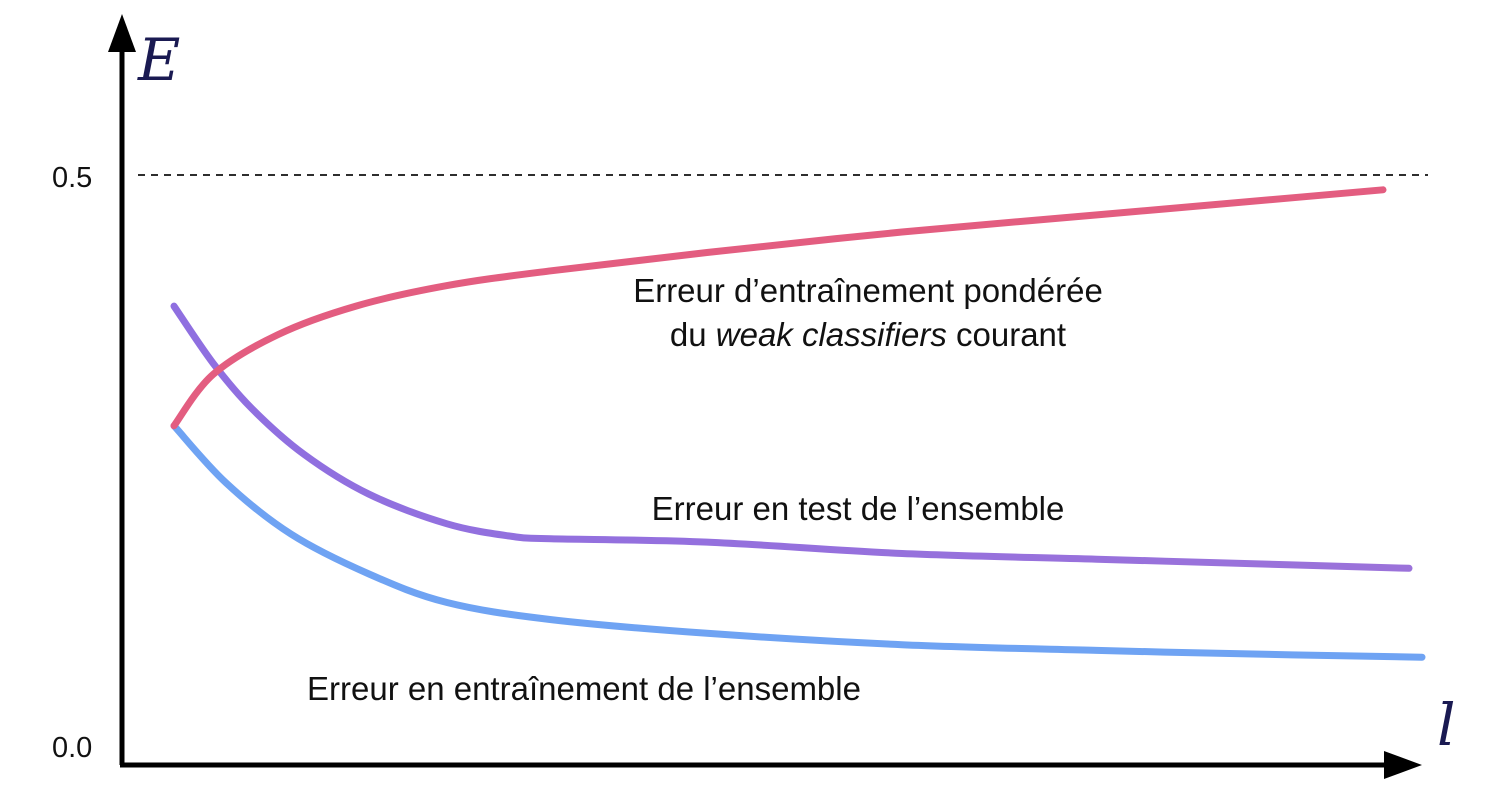  What do you see at coordinates (1403, 765) in the screenshot?
I see `x-axis-arrowhead` at bounding box center [1403, 765].